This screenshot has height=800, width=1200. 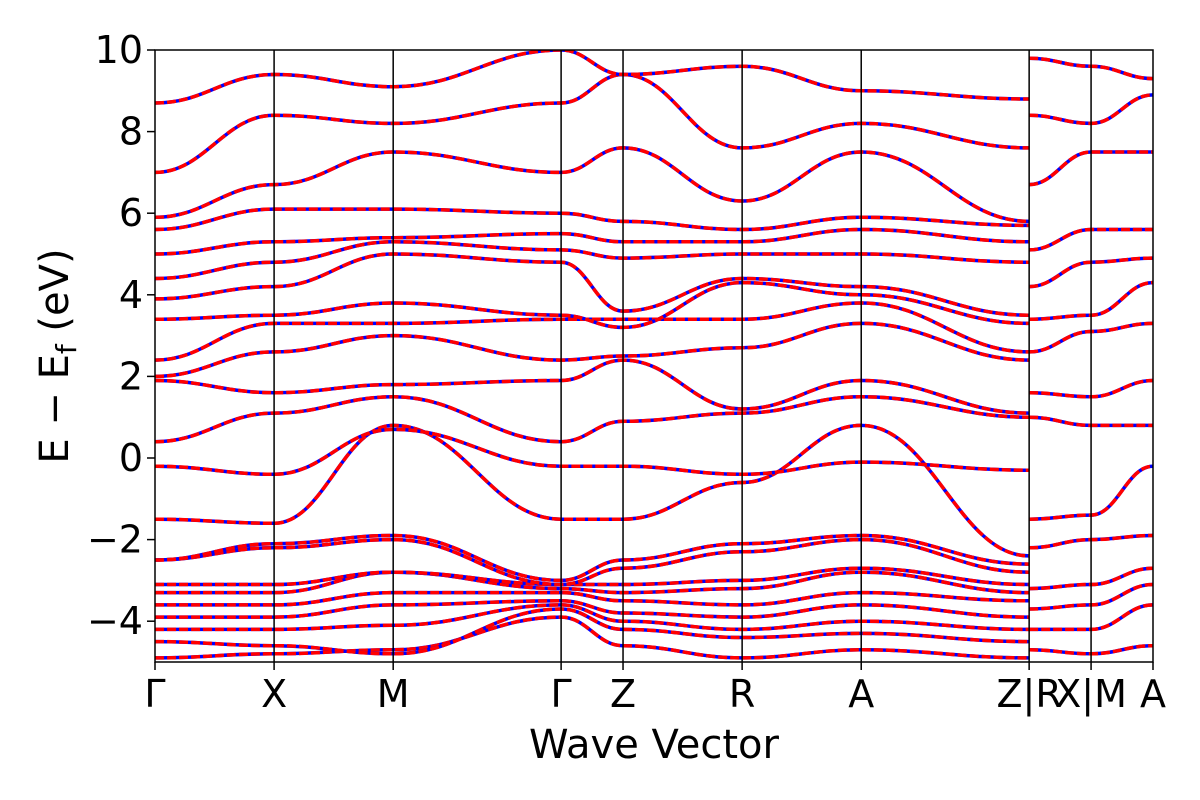 What do you see at coordinates (1029, 694) in the screenshot?
I see `x-tick-label-8: Z|R` at bounding box center [1029, 694].